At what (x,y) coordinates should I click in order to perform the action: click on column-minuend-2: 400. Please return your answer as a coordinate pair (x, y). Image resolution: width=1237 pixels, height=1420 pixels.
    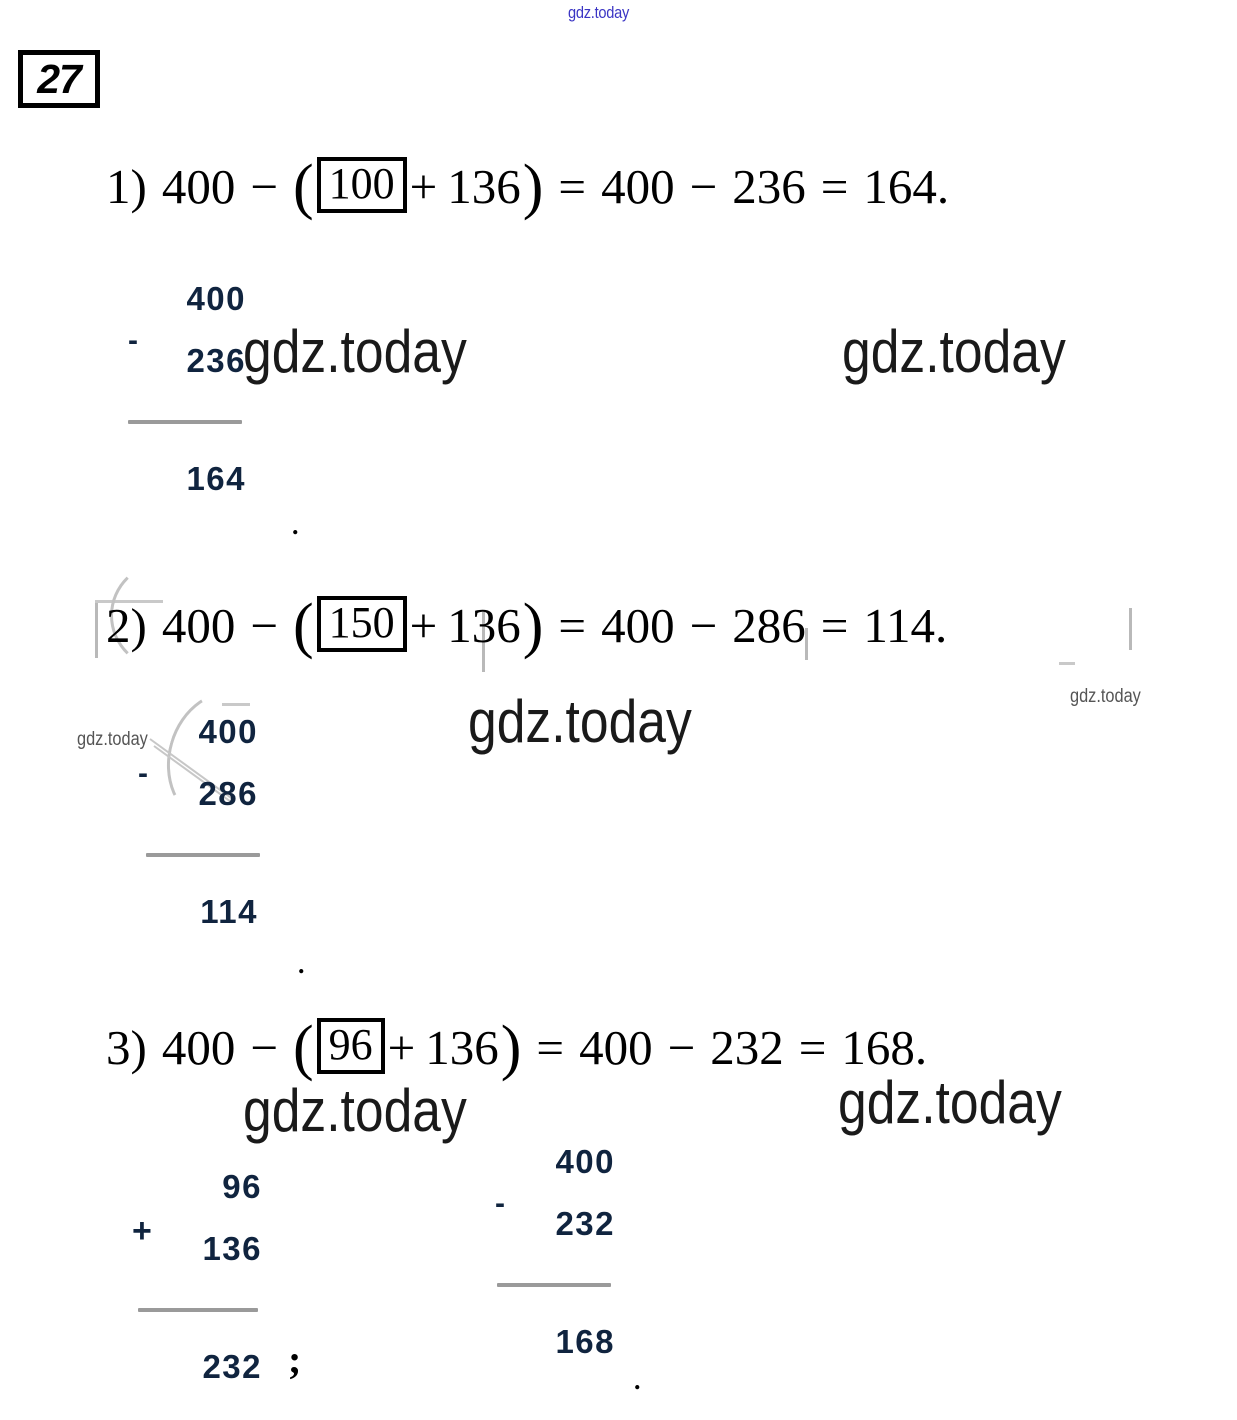
    Looking at the image, I should click on (228, 731).